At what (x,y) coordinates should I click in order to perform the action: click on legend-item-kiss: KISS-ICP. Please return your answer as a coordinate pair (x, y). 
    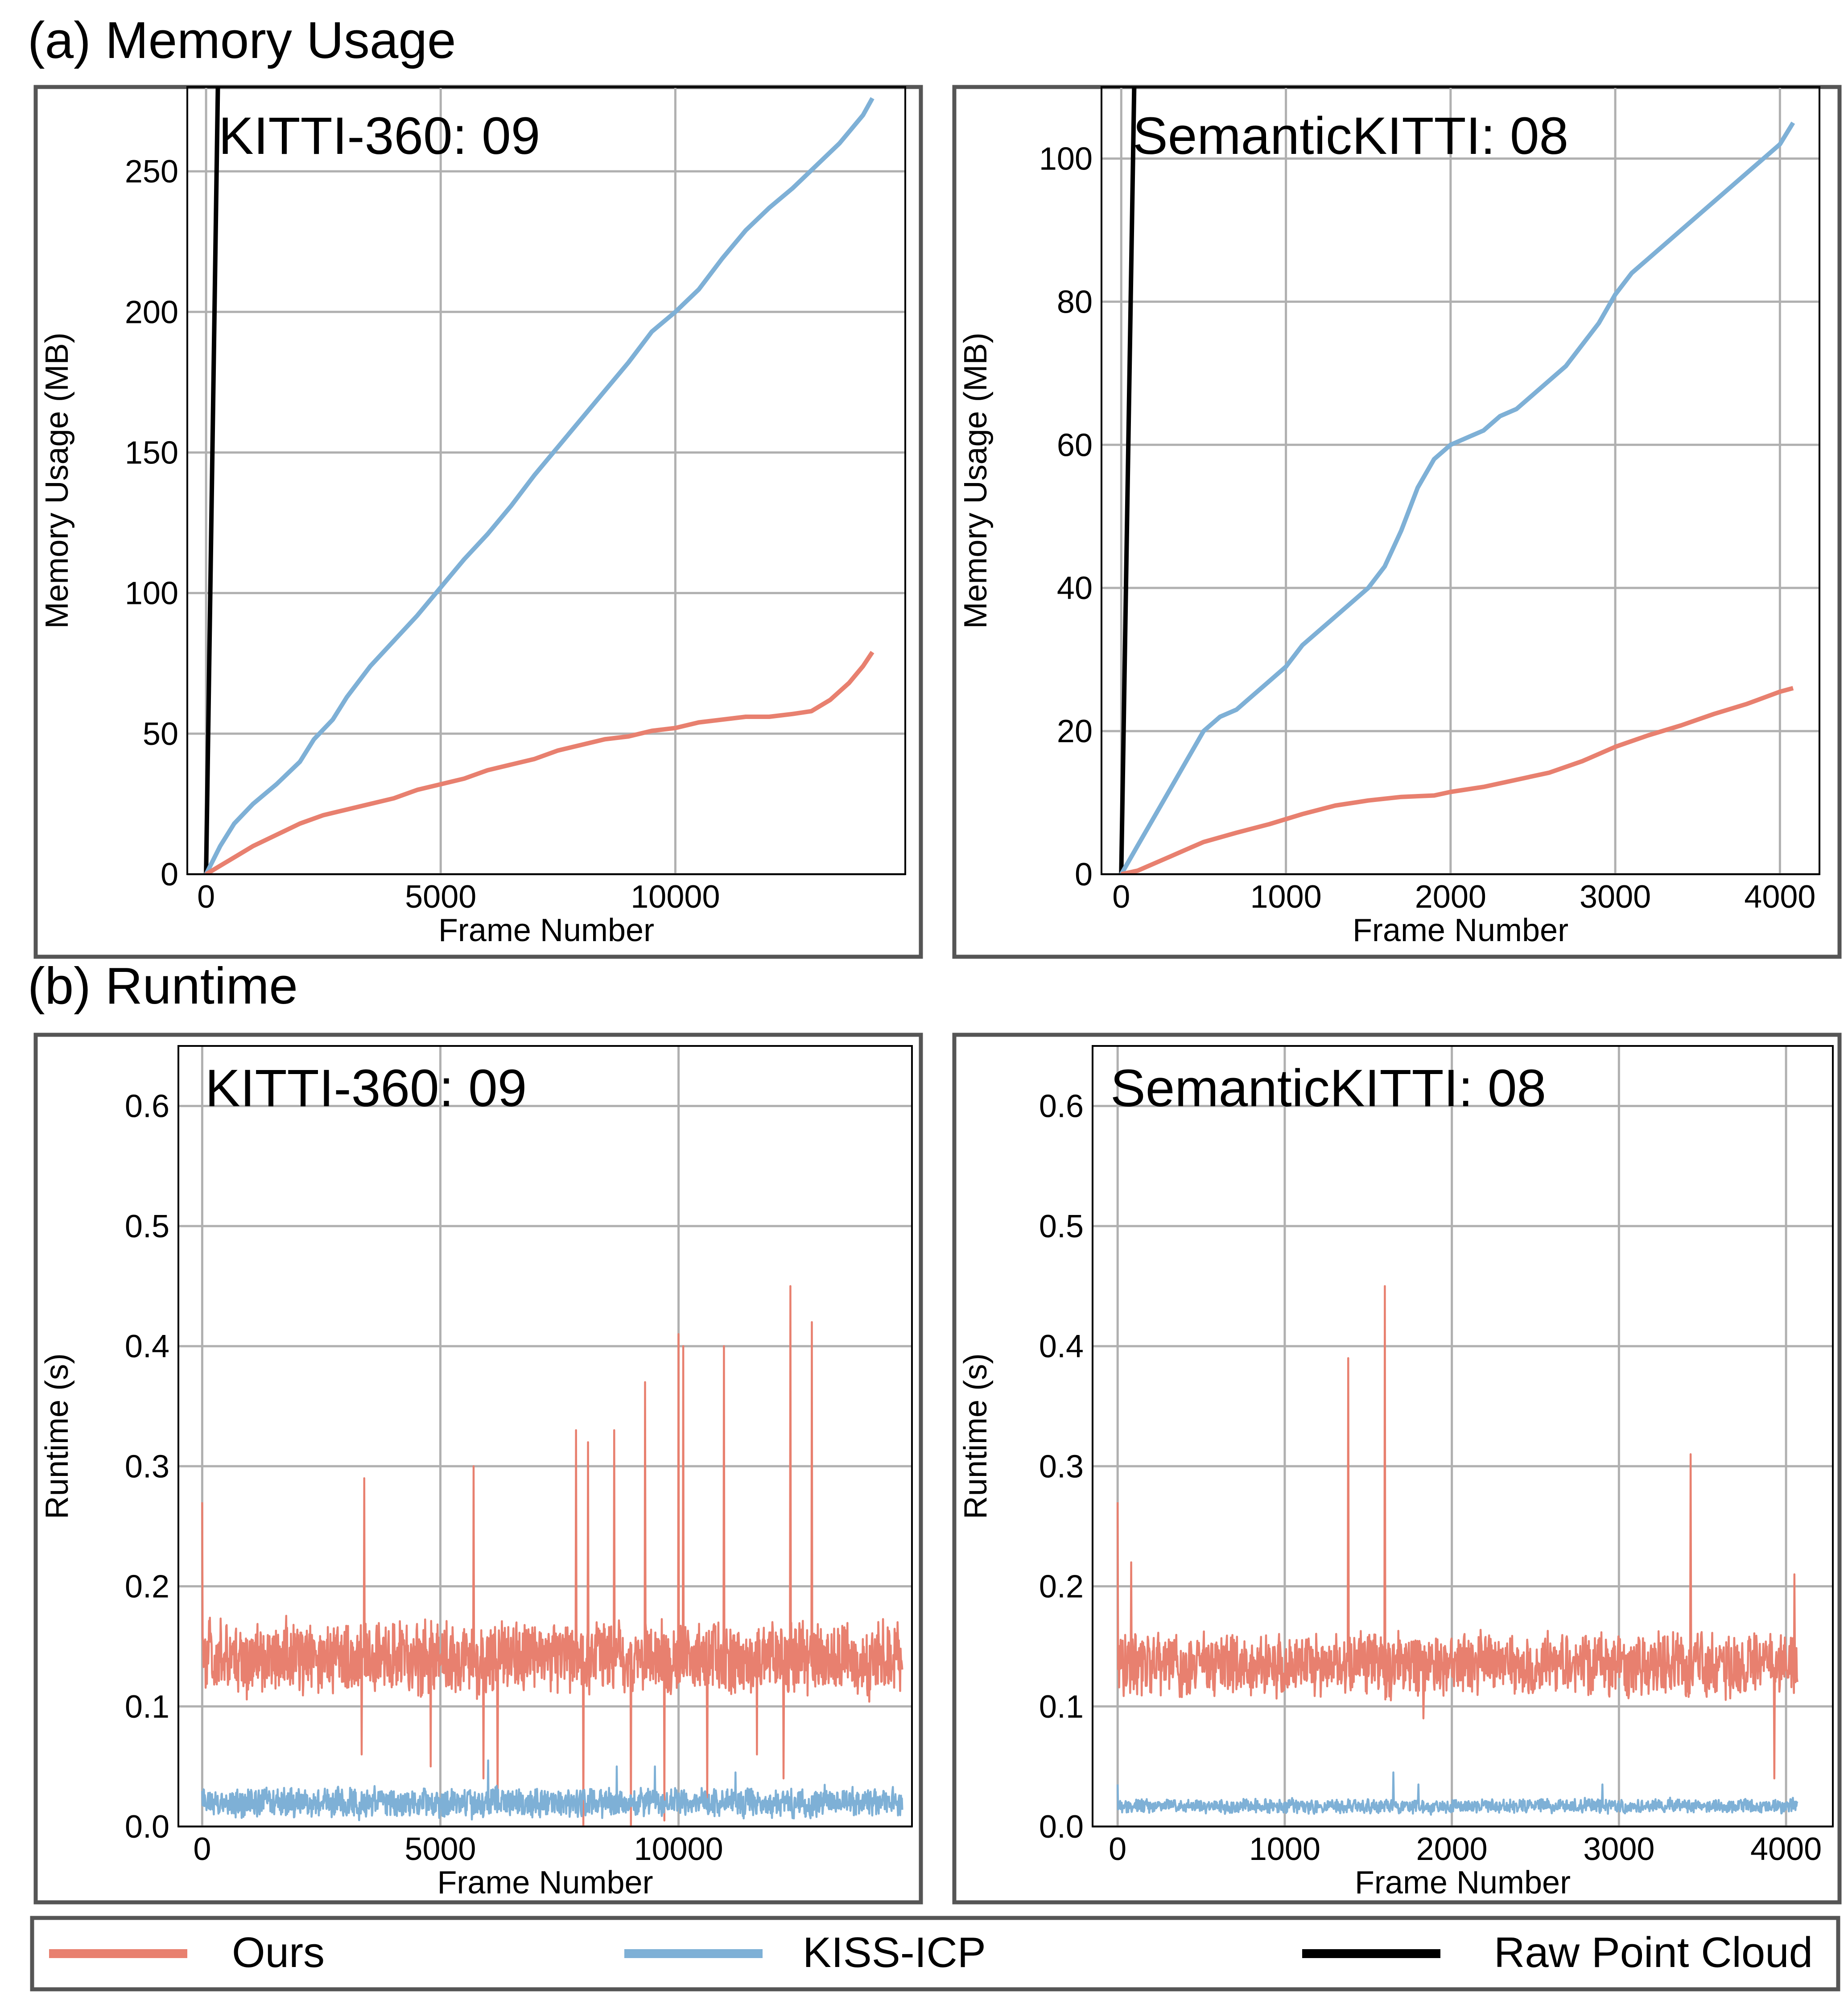
    Looking at the image, I should click on (805, 1952).